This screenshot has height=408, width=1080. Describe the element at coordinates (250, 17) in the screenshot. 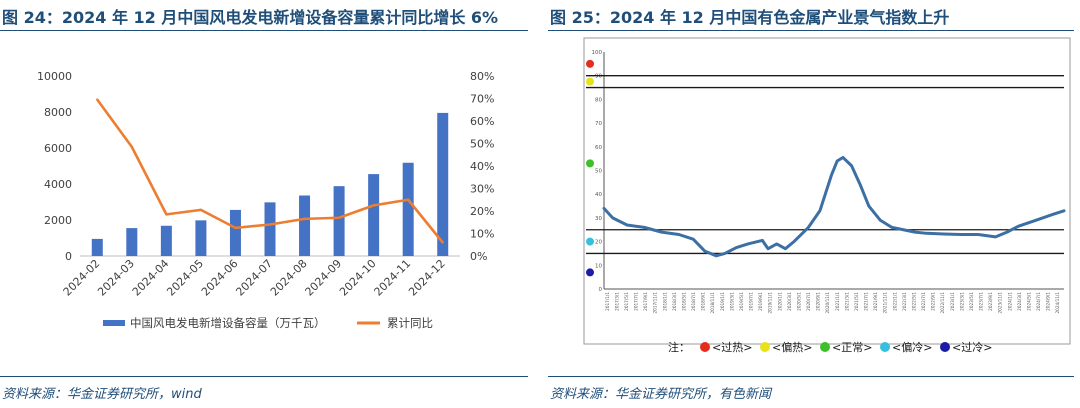

I see `figure-title: 图 24：2024 年 12 月中国风电发电新增设备容量累计同比增长 6%` at that location.